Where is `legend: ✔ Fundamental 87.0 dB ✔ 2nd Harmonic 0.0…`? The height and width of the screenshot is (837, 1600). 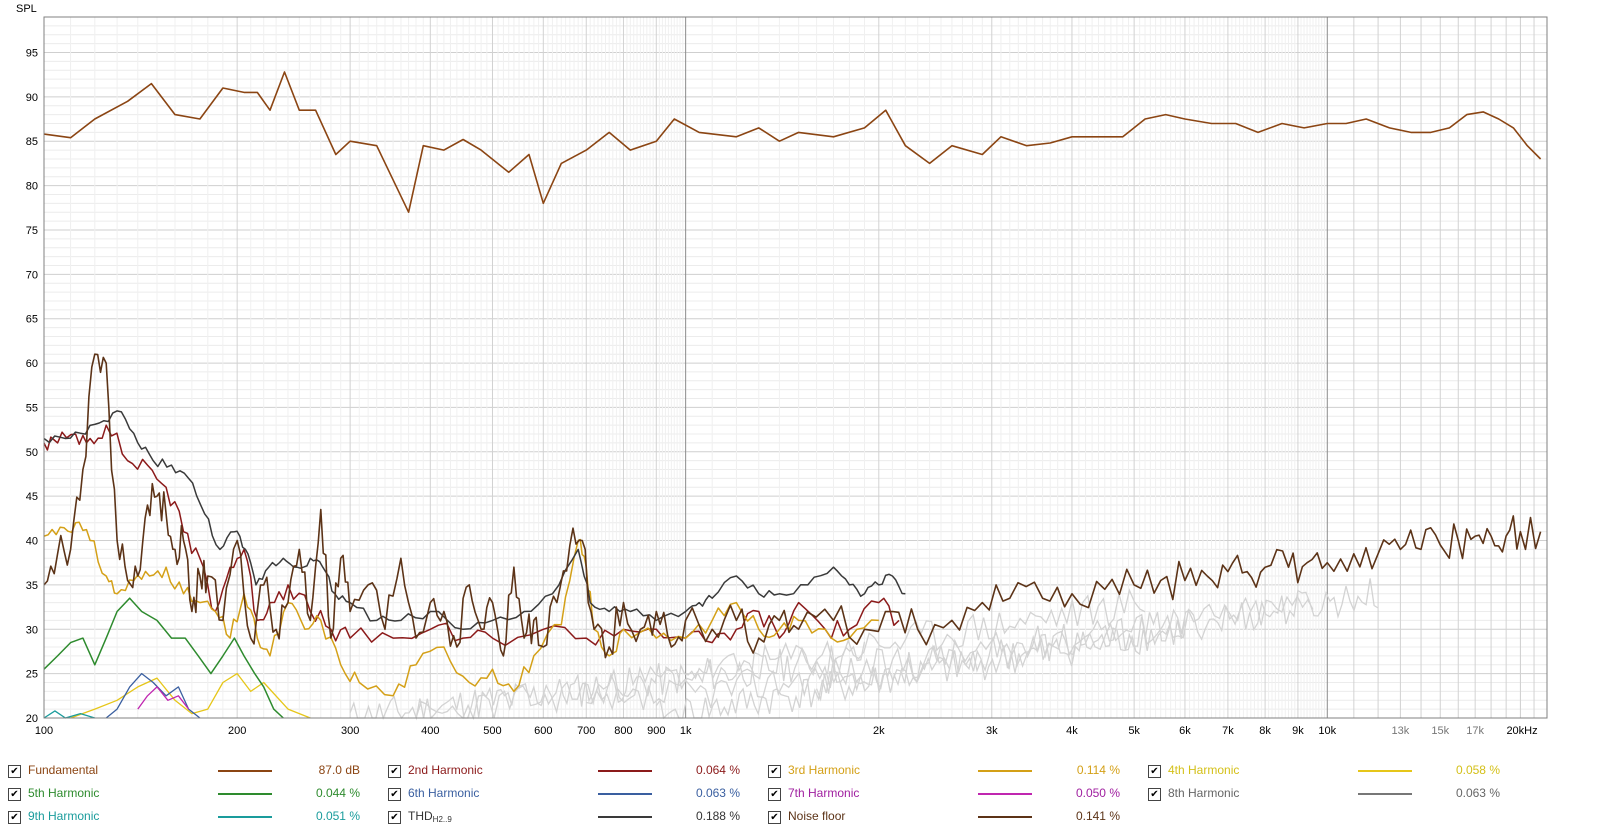 legend: ✔ Fundamental 87.0 dB ✔ 2nd Harmonic 0.0… is located at coordinates (800, 797).